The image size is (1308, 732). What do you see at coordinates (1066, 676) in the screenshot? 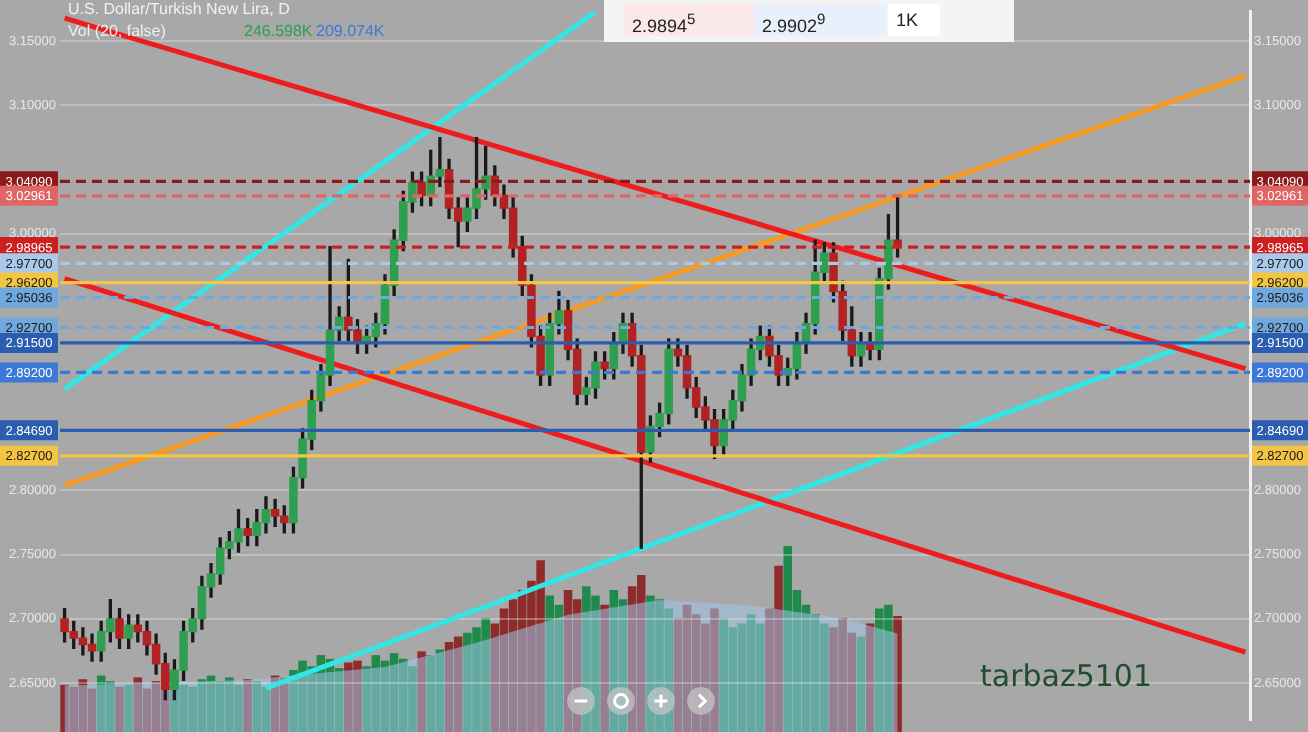
I see `annotation: tarbaz5101` at bounding box center [1066, 676].